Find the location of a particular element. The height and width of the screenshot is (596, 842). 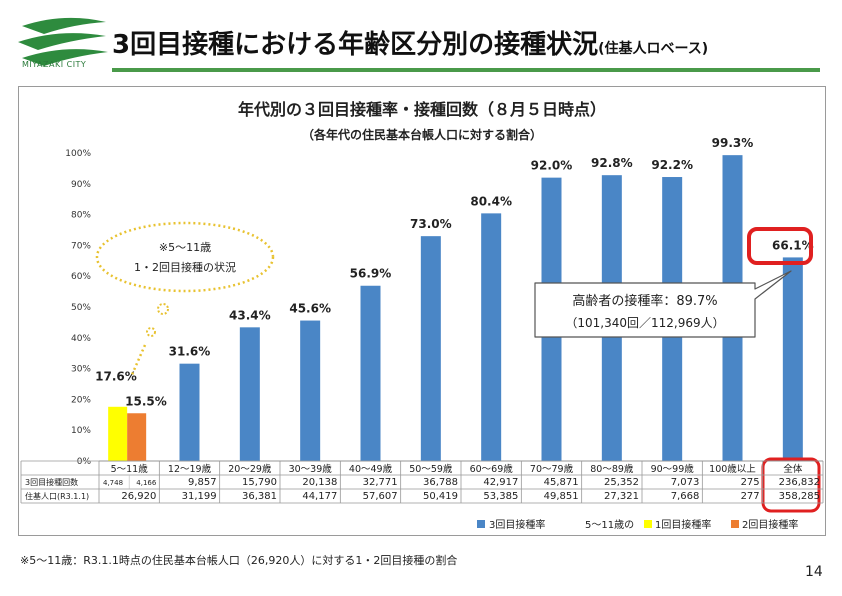

y-tick-label: 10% is located at coordinates (81, 431).